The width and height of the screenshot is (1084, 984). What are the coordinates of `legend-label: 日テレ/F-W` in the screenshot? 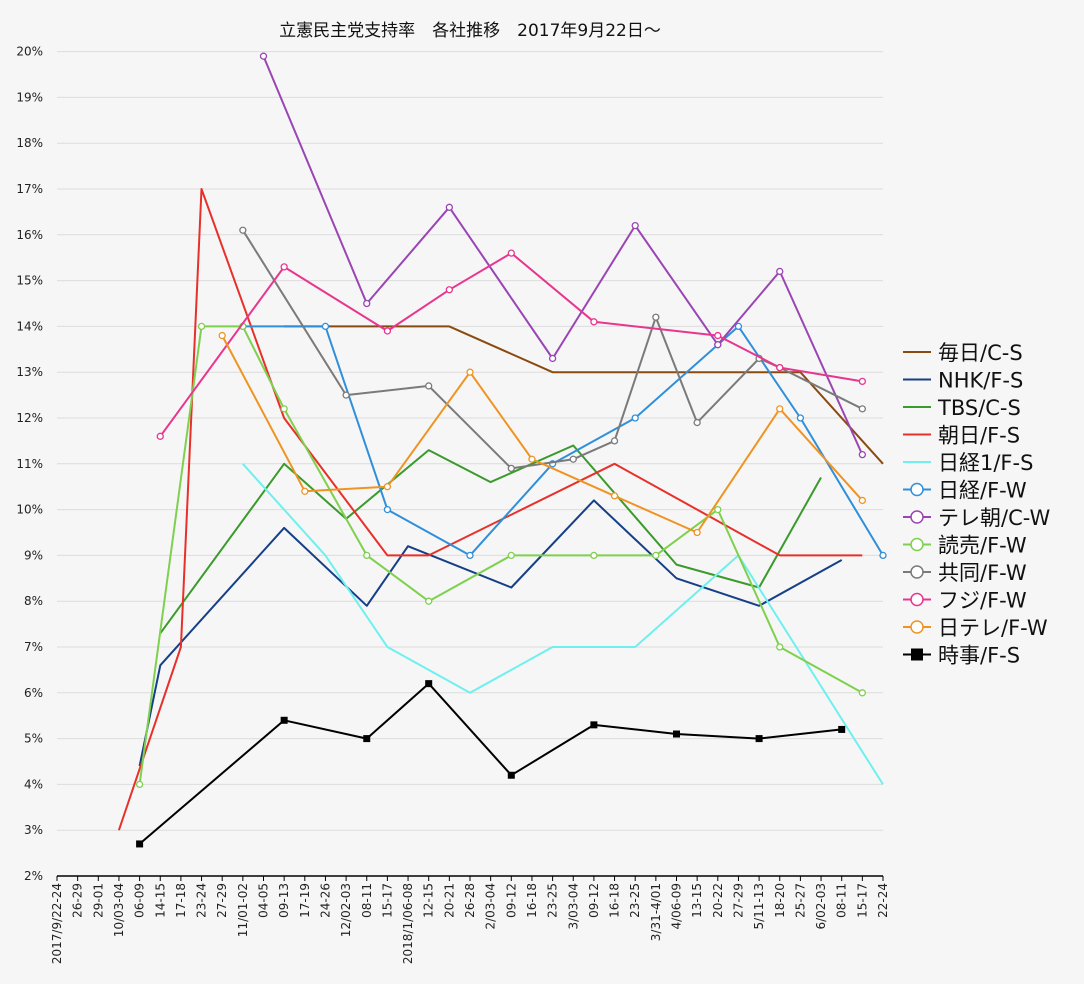 It's located at (993, 628).